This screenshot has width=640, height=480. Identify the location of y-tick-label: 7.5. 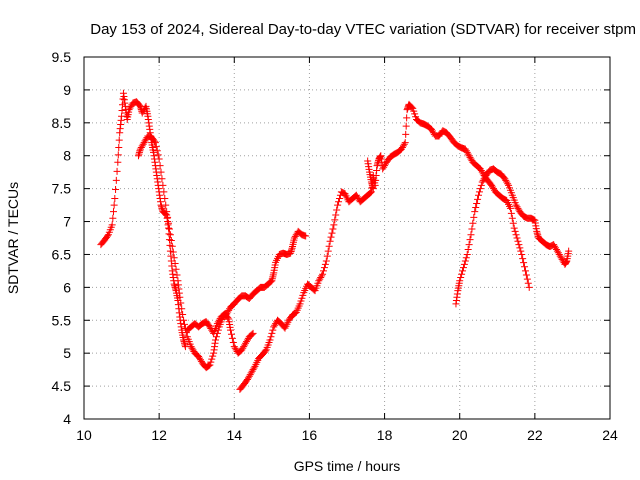
(62, 189).